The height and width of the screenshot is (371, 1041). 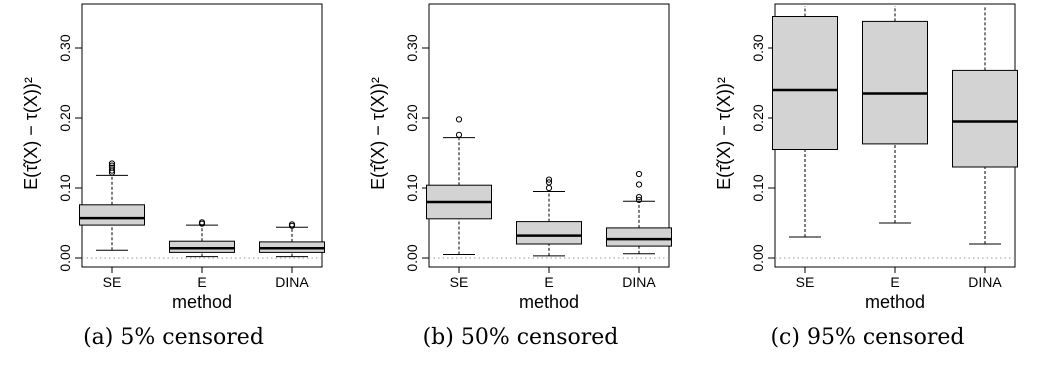 I want to click on caption-c: (c) 95% censored, so click(x=867, y=337).